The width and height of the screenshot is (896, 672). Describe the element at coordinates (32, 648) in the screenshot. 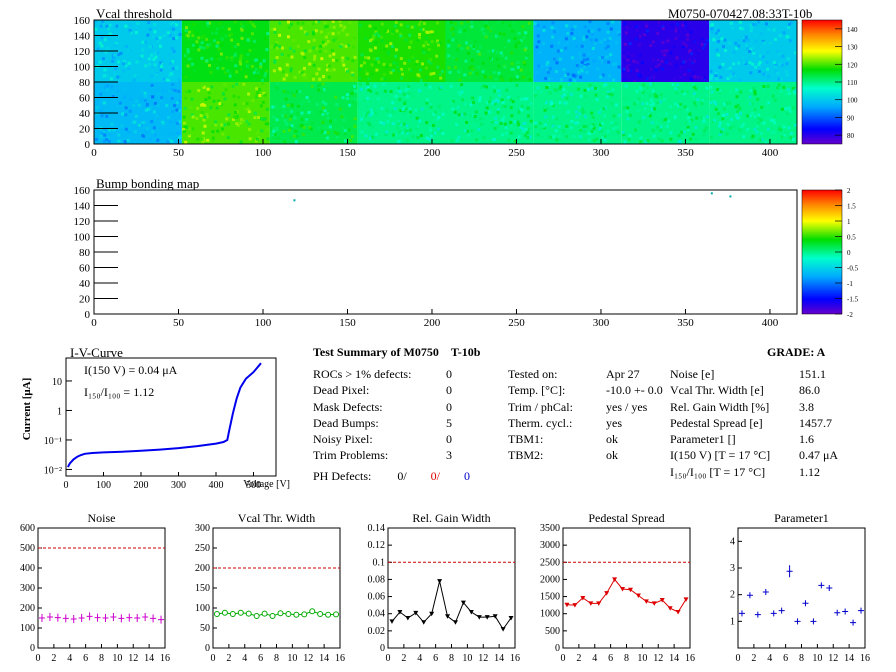

I see `y-tick-label: 0` at that location.